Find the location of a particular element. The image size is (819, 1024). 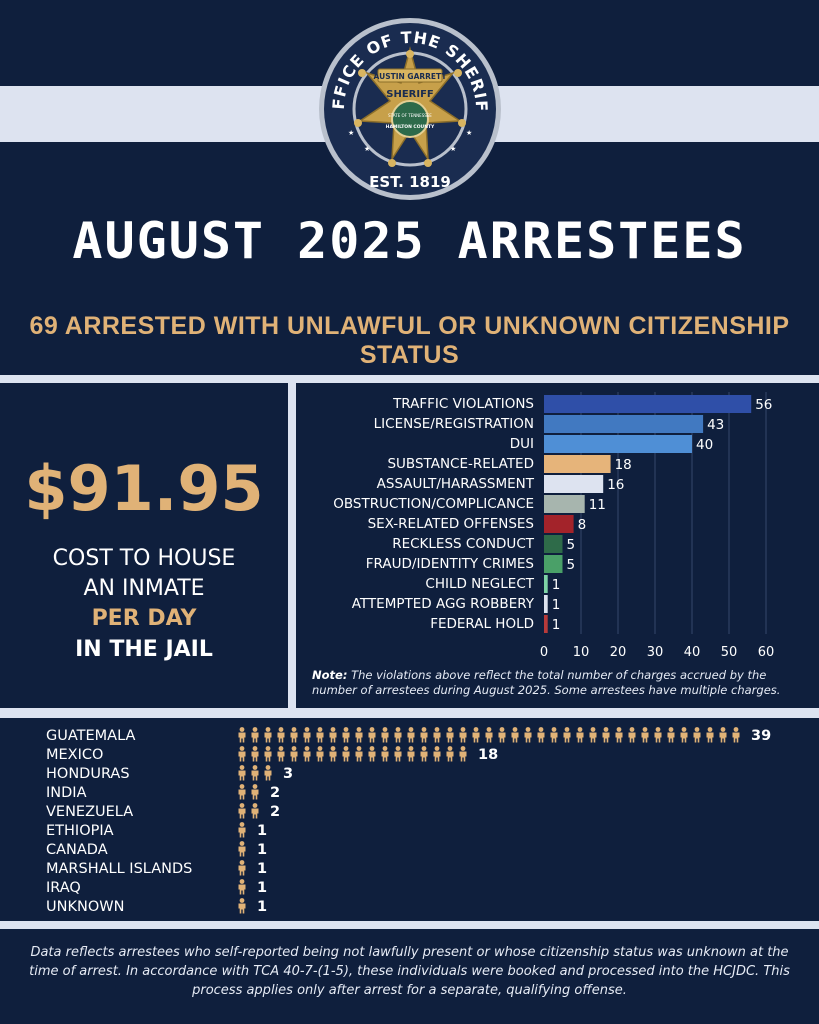

bar-value-label: 56 is located at coordinates (763, 405).